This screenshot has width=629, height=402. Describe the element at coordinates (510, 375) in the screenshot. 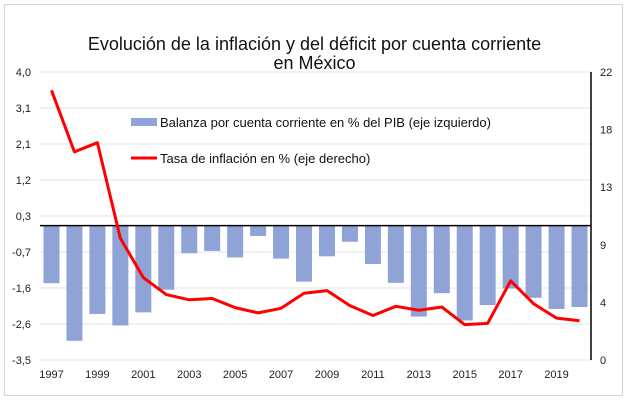

I see `x-axis-tick-label: 2017` at that location.